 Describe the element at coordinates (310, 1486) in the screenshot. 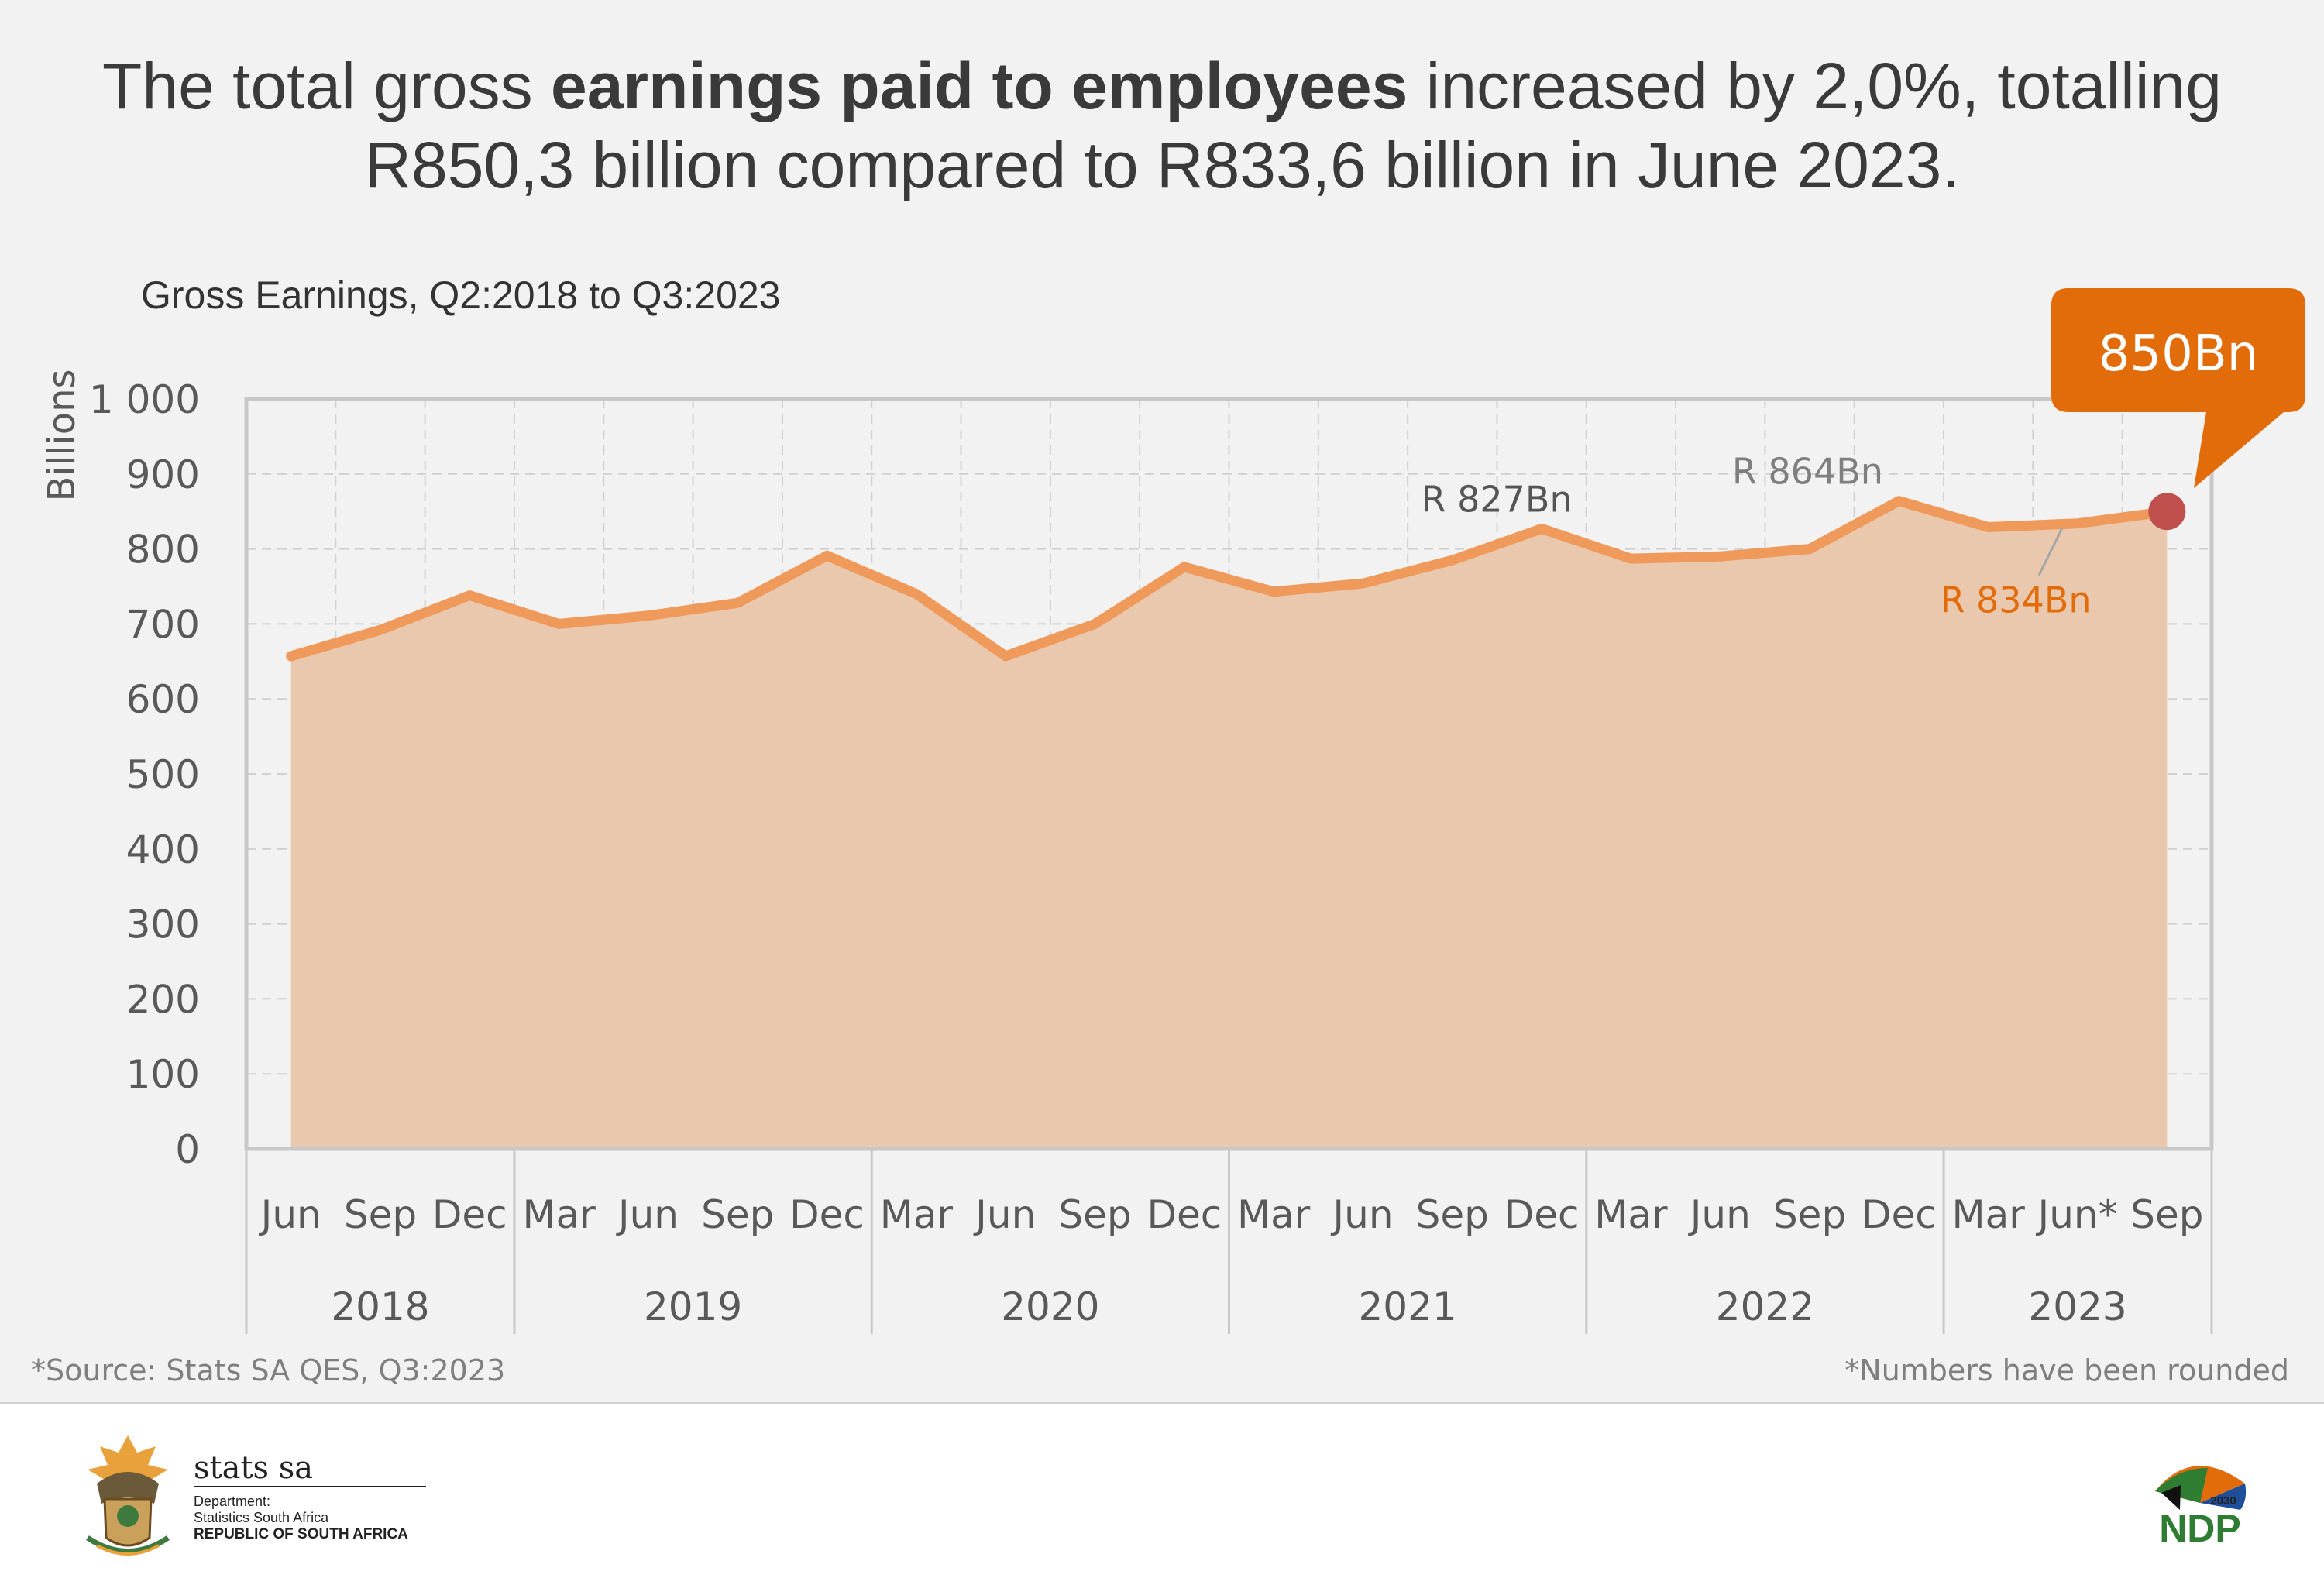

I see `org-divider` at that location.